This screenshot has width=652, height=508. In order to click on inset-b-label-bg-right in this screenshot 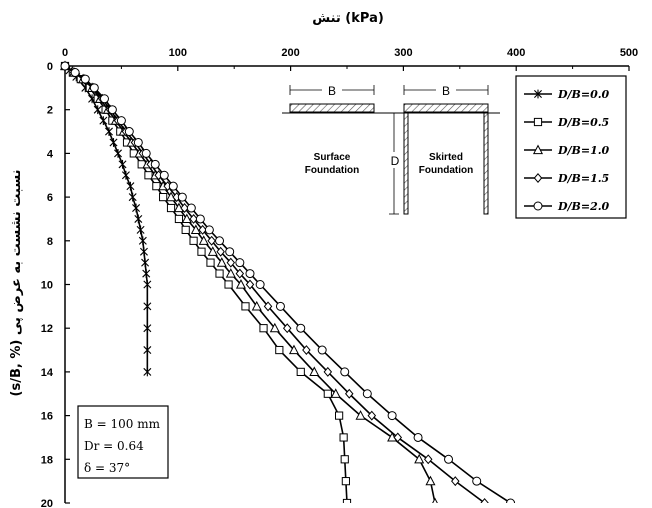, I will do `click(446, 90)`.